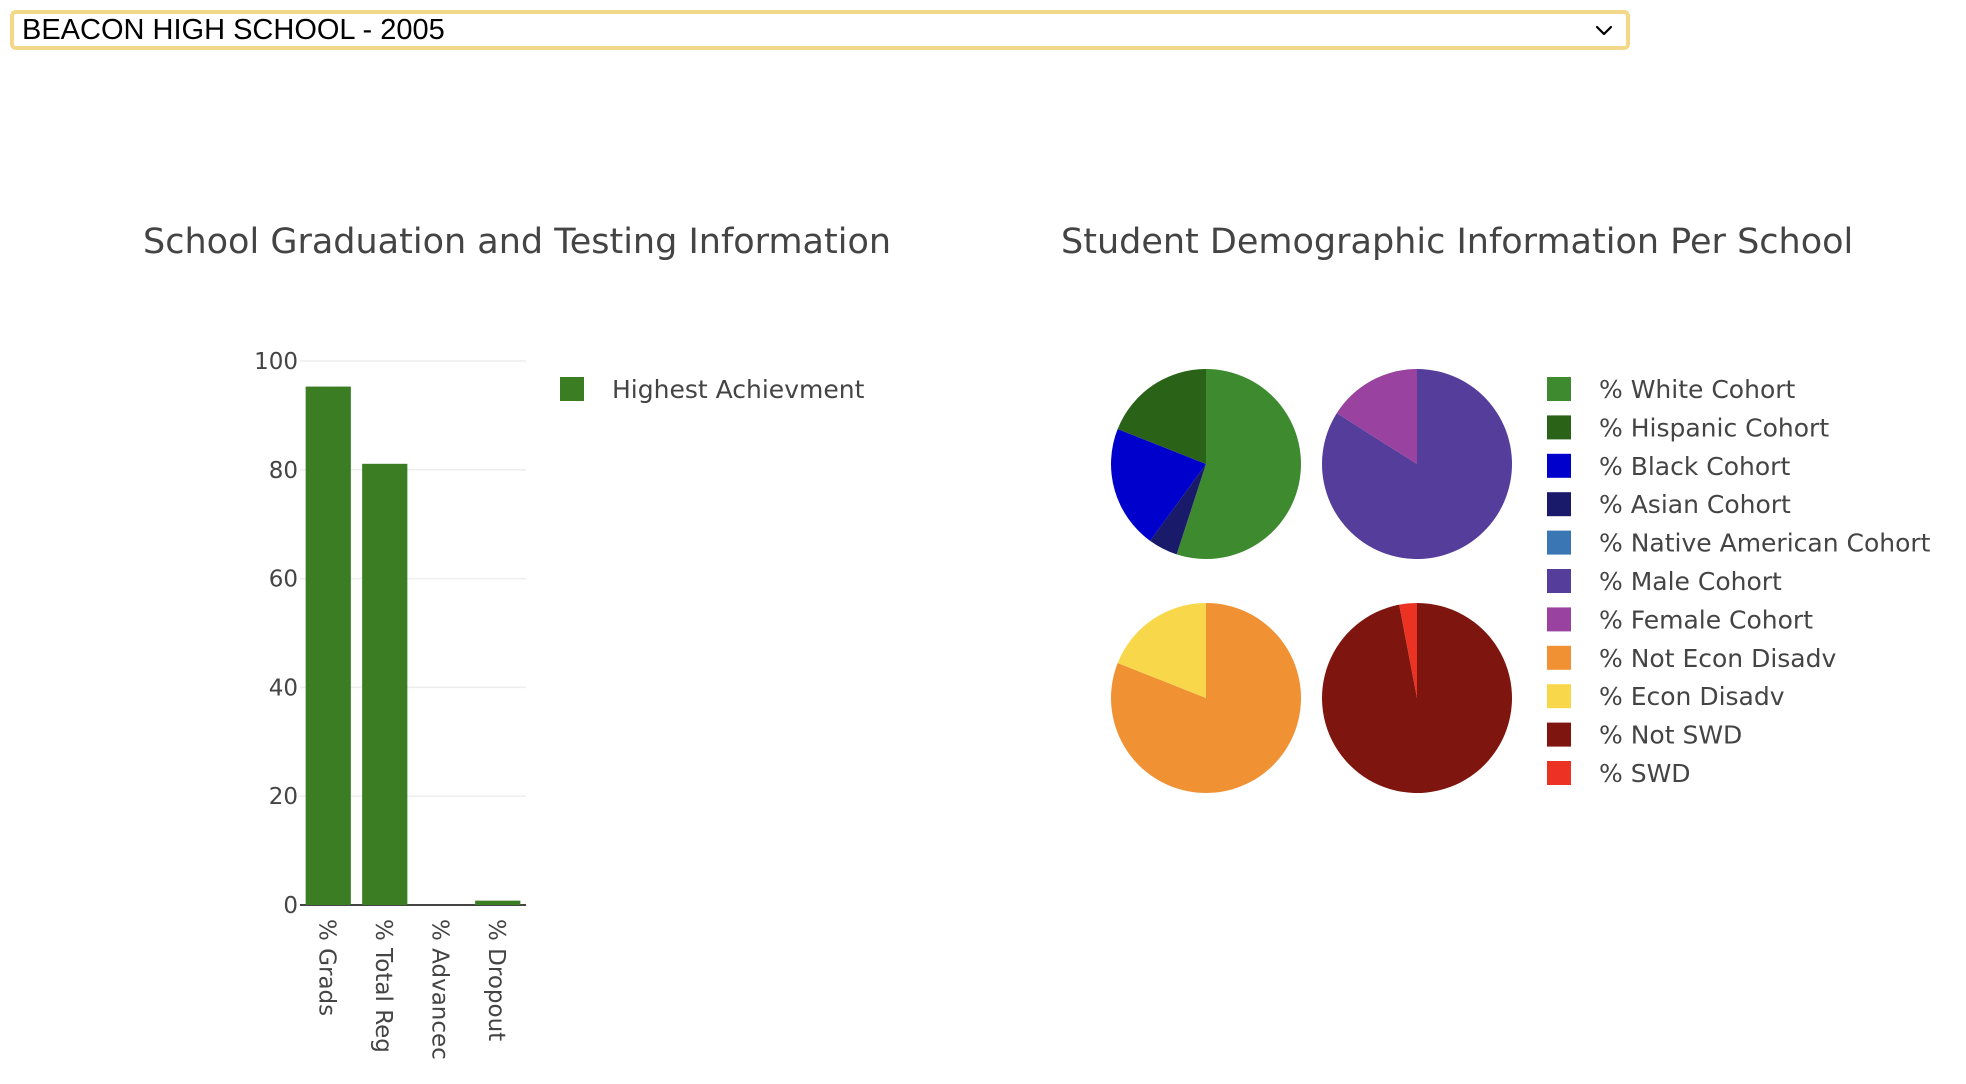 The image size is (1966, 1084). I want to click on legend-label: % Black Cohort, so click(1694, 466).